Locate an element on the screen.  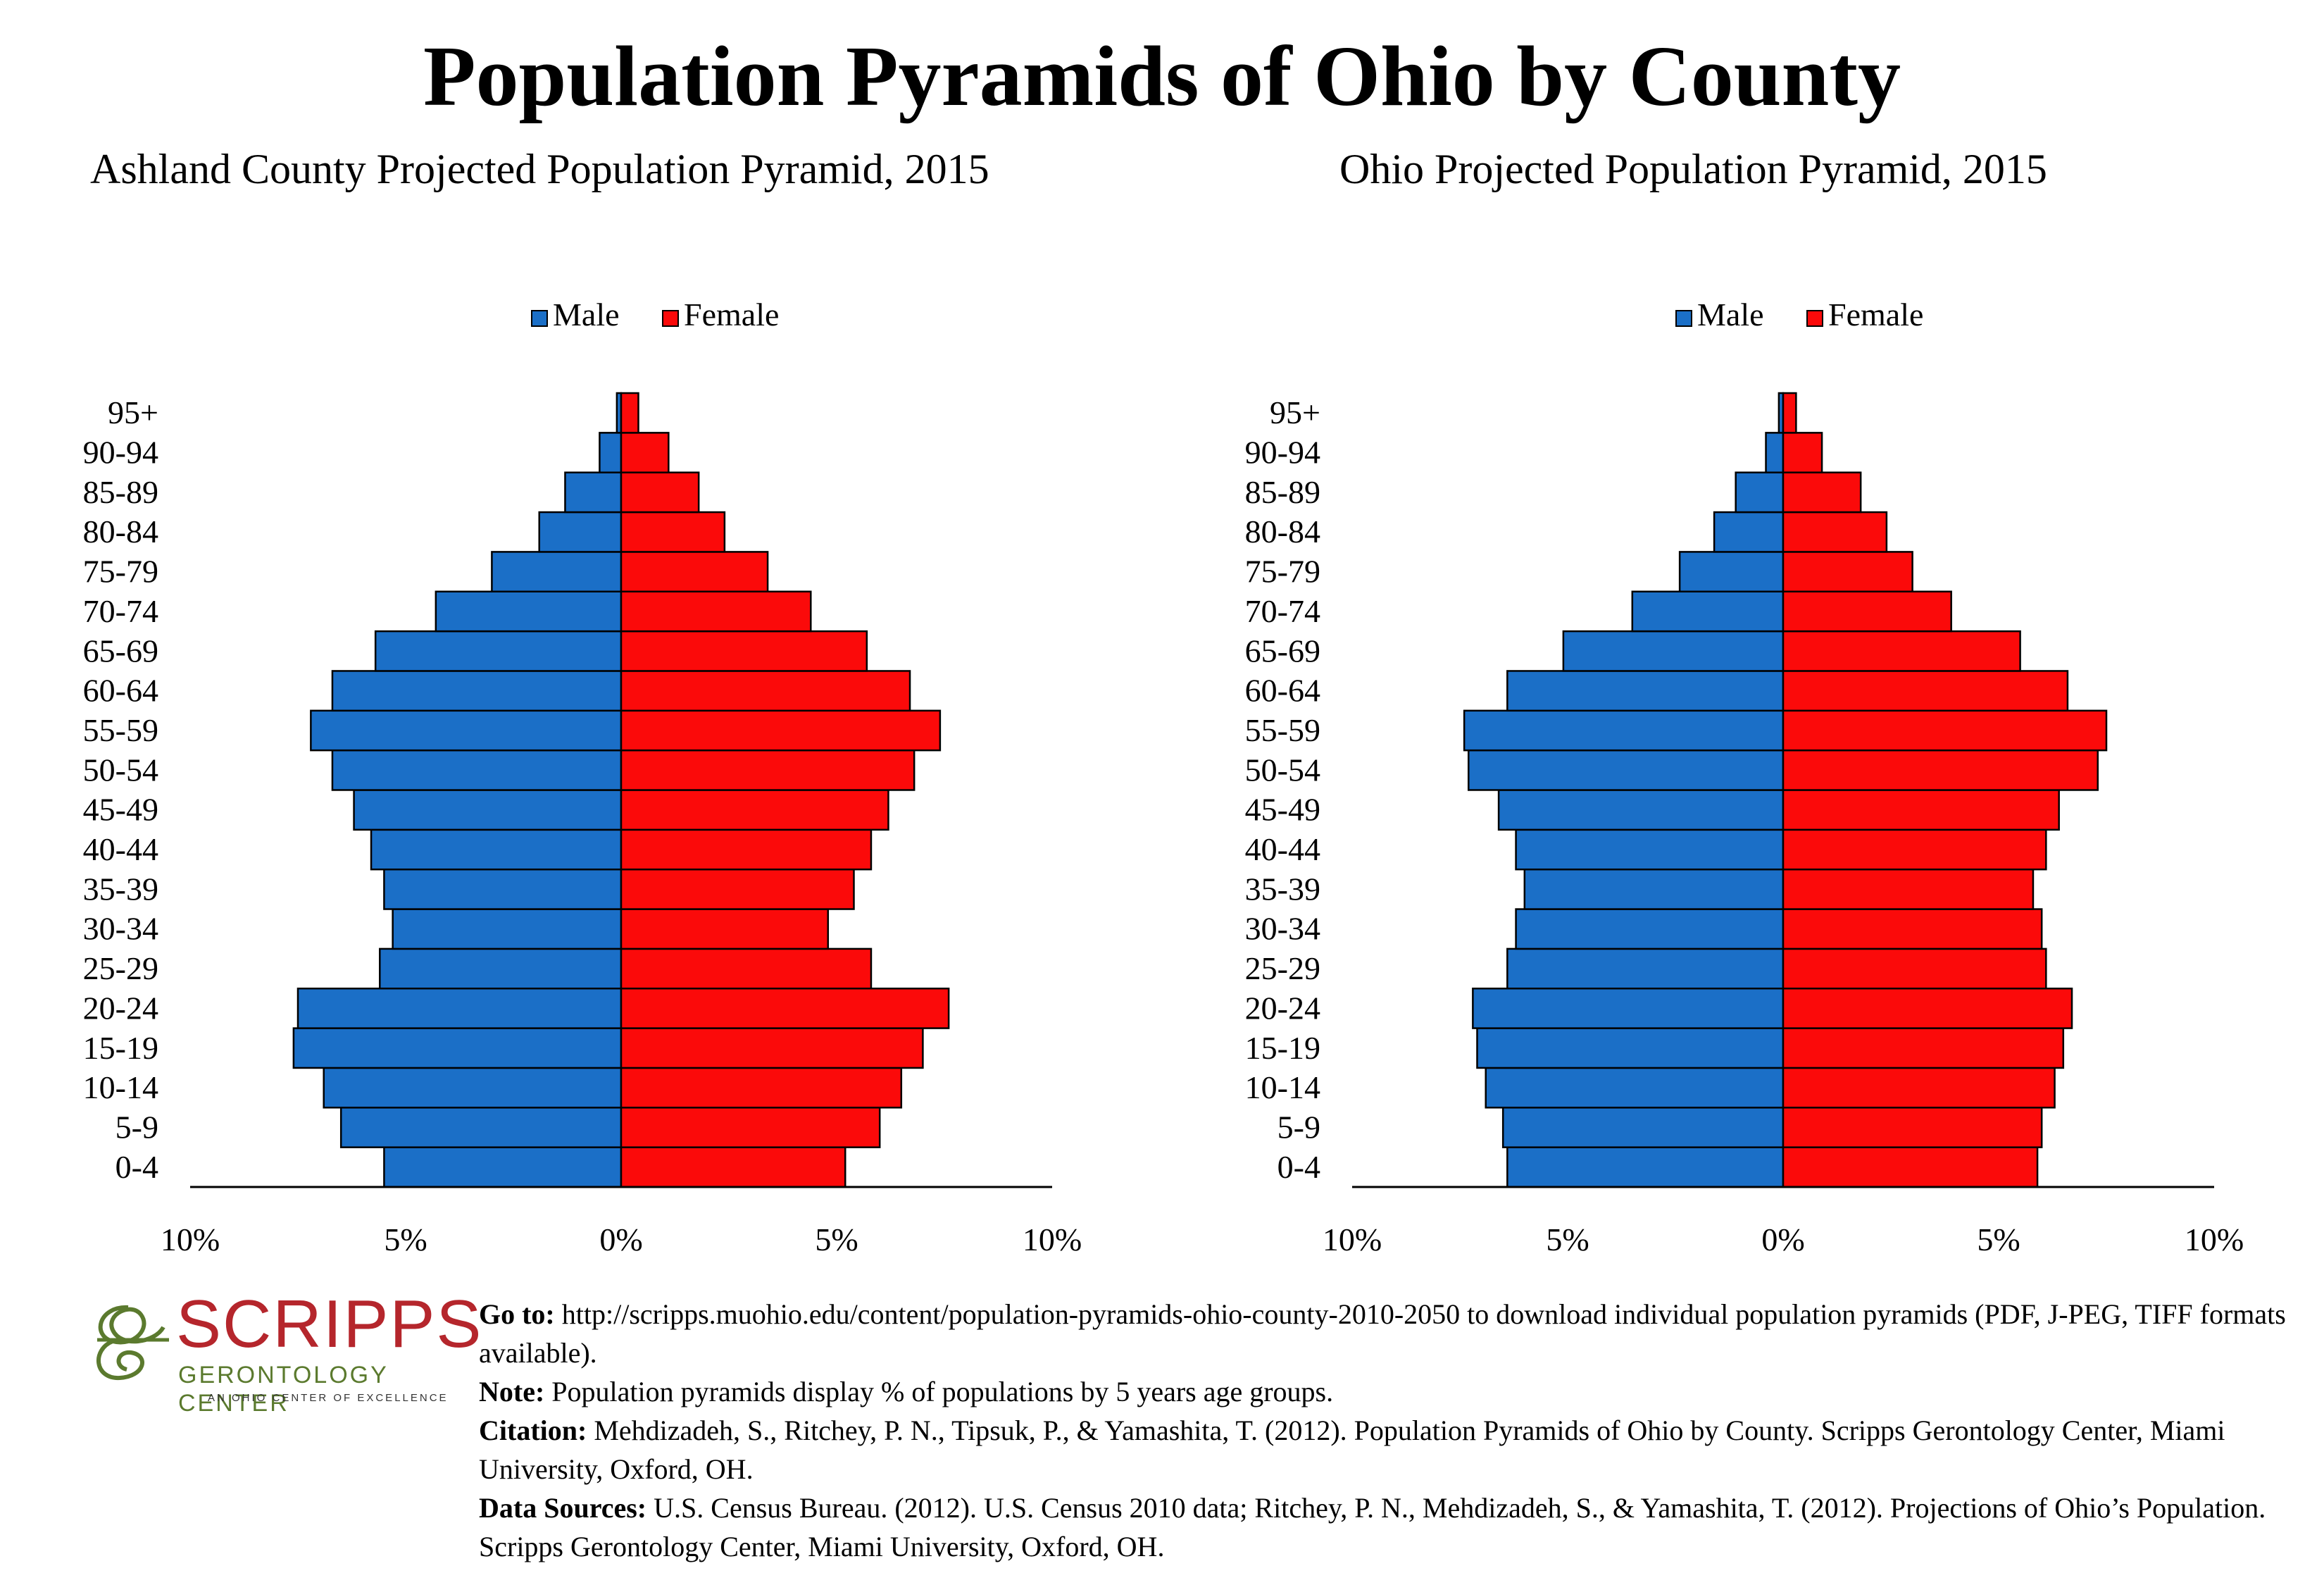
x-tick-label: 10% is located at coordinates (1352, 1239).